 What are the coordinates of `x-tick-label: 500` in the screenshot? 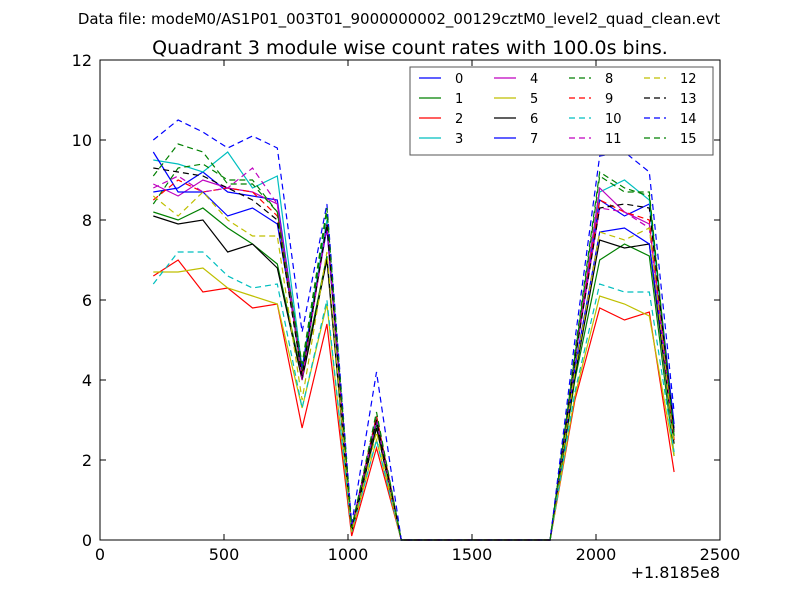 It's located at (224, 554).